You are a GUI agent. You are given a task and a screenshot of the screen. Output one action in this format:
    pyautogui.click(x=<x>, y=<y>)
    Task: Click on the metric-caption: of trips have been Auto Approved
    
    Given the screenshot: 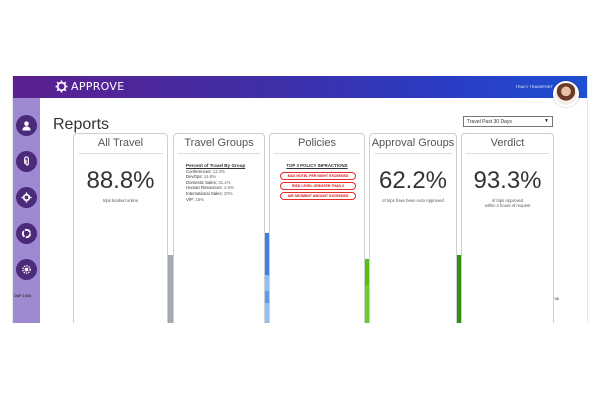 What is the action you would take?
    pyautogui.click(x=413, y=200)
    